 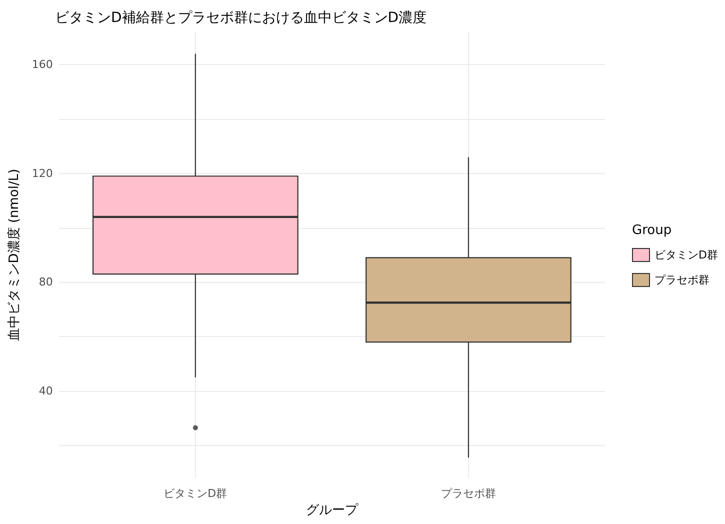 What do you see at coordinates (45, 282) in the screenshot?
I see `y-tick-label: 80` at bounding box center [45, 282].